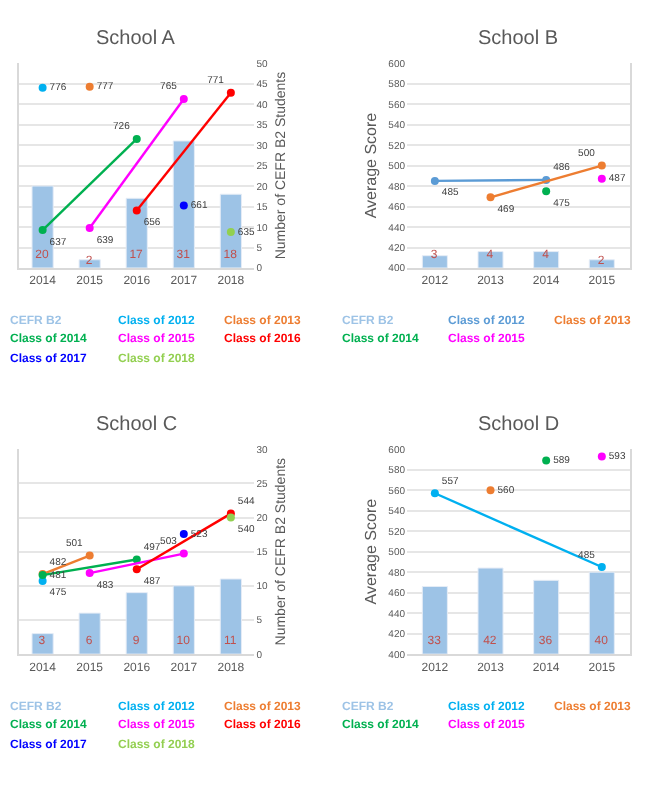 The image size is (648, 800). What do you see at coordinates (519, 425) in the screenshot?
I see `chart-title: School D` at bounding box center [519, 425].